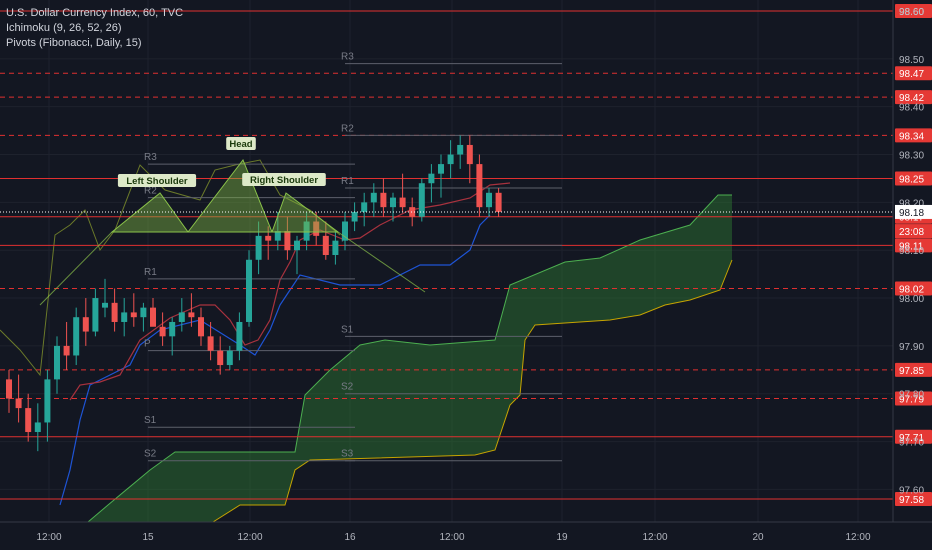 The image size is (932, 550). I want to click on pivot-label: S2, so click(347, 387).